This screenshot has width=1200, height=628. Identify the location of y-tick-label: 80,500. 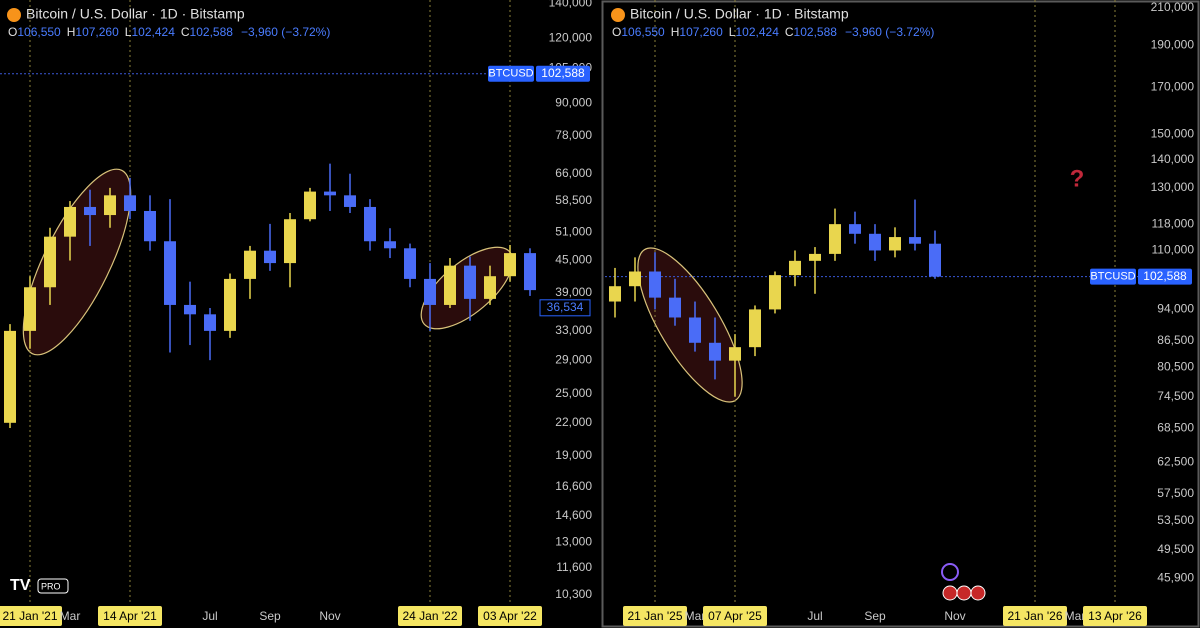
(1175, 367).